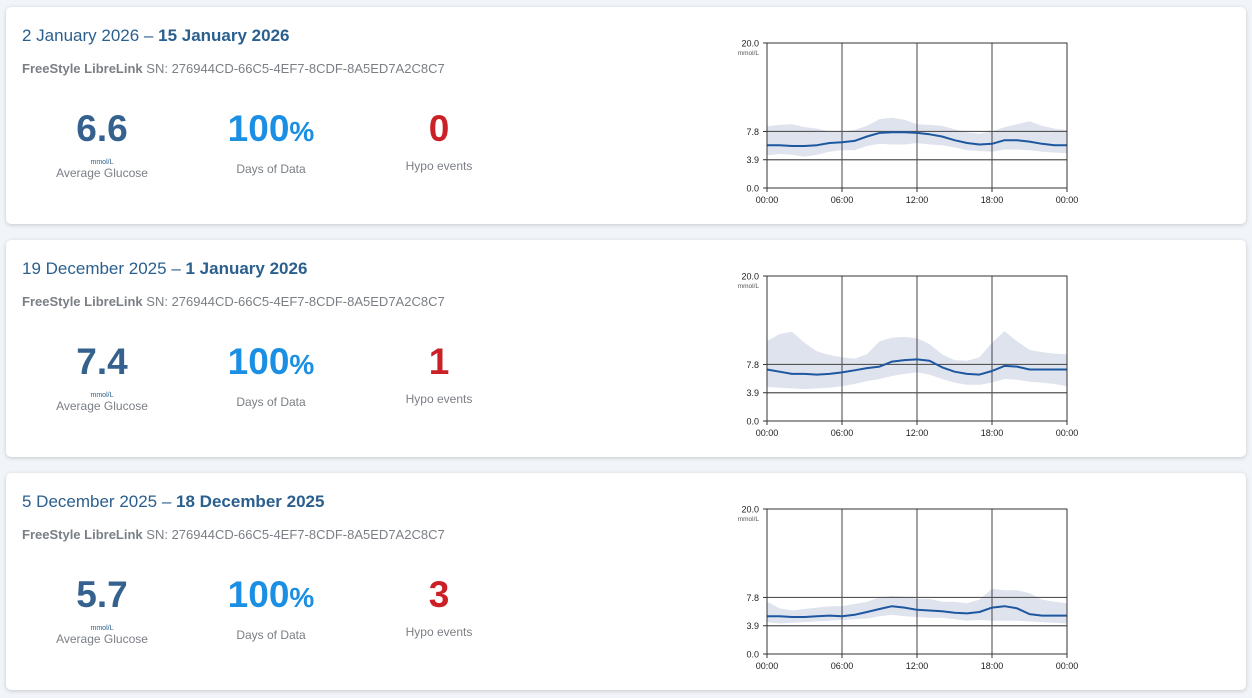 The image size is (1252, 698). What do you see at coordinates (102, 594) in the screenshot?
I see `average-glucose-value: 5.7` at bounding box center [102, 594].